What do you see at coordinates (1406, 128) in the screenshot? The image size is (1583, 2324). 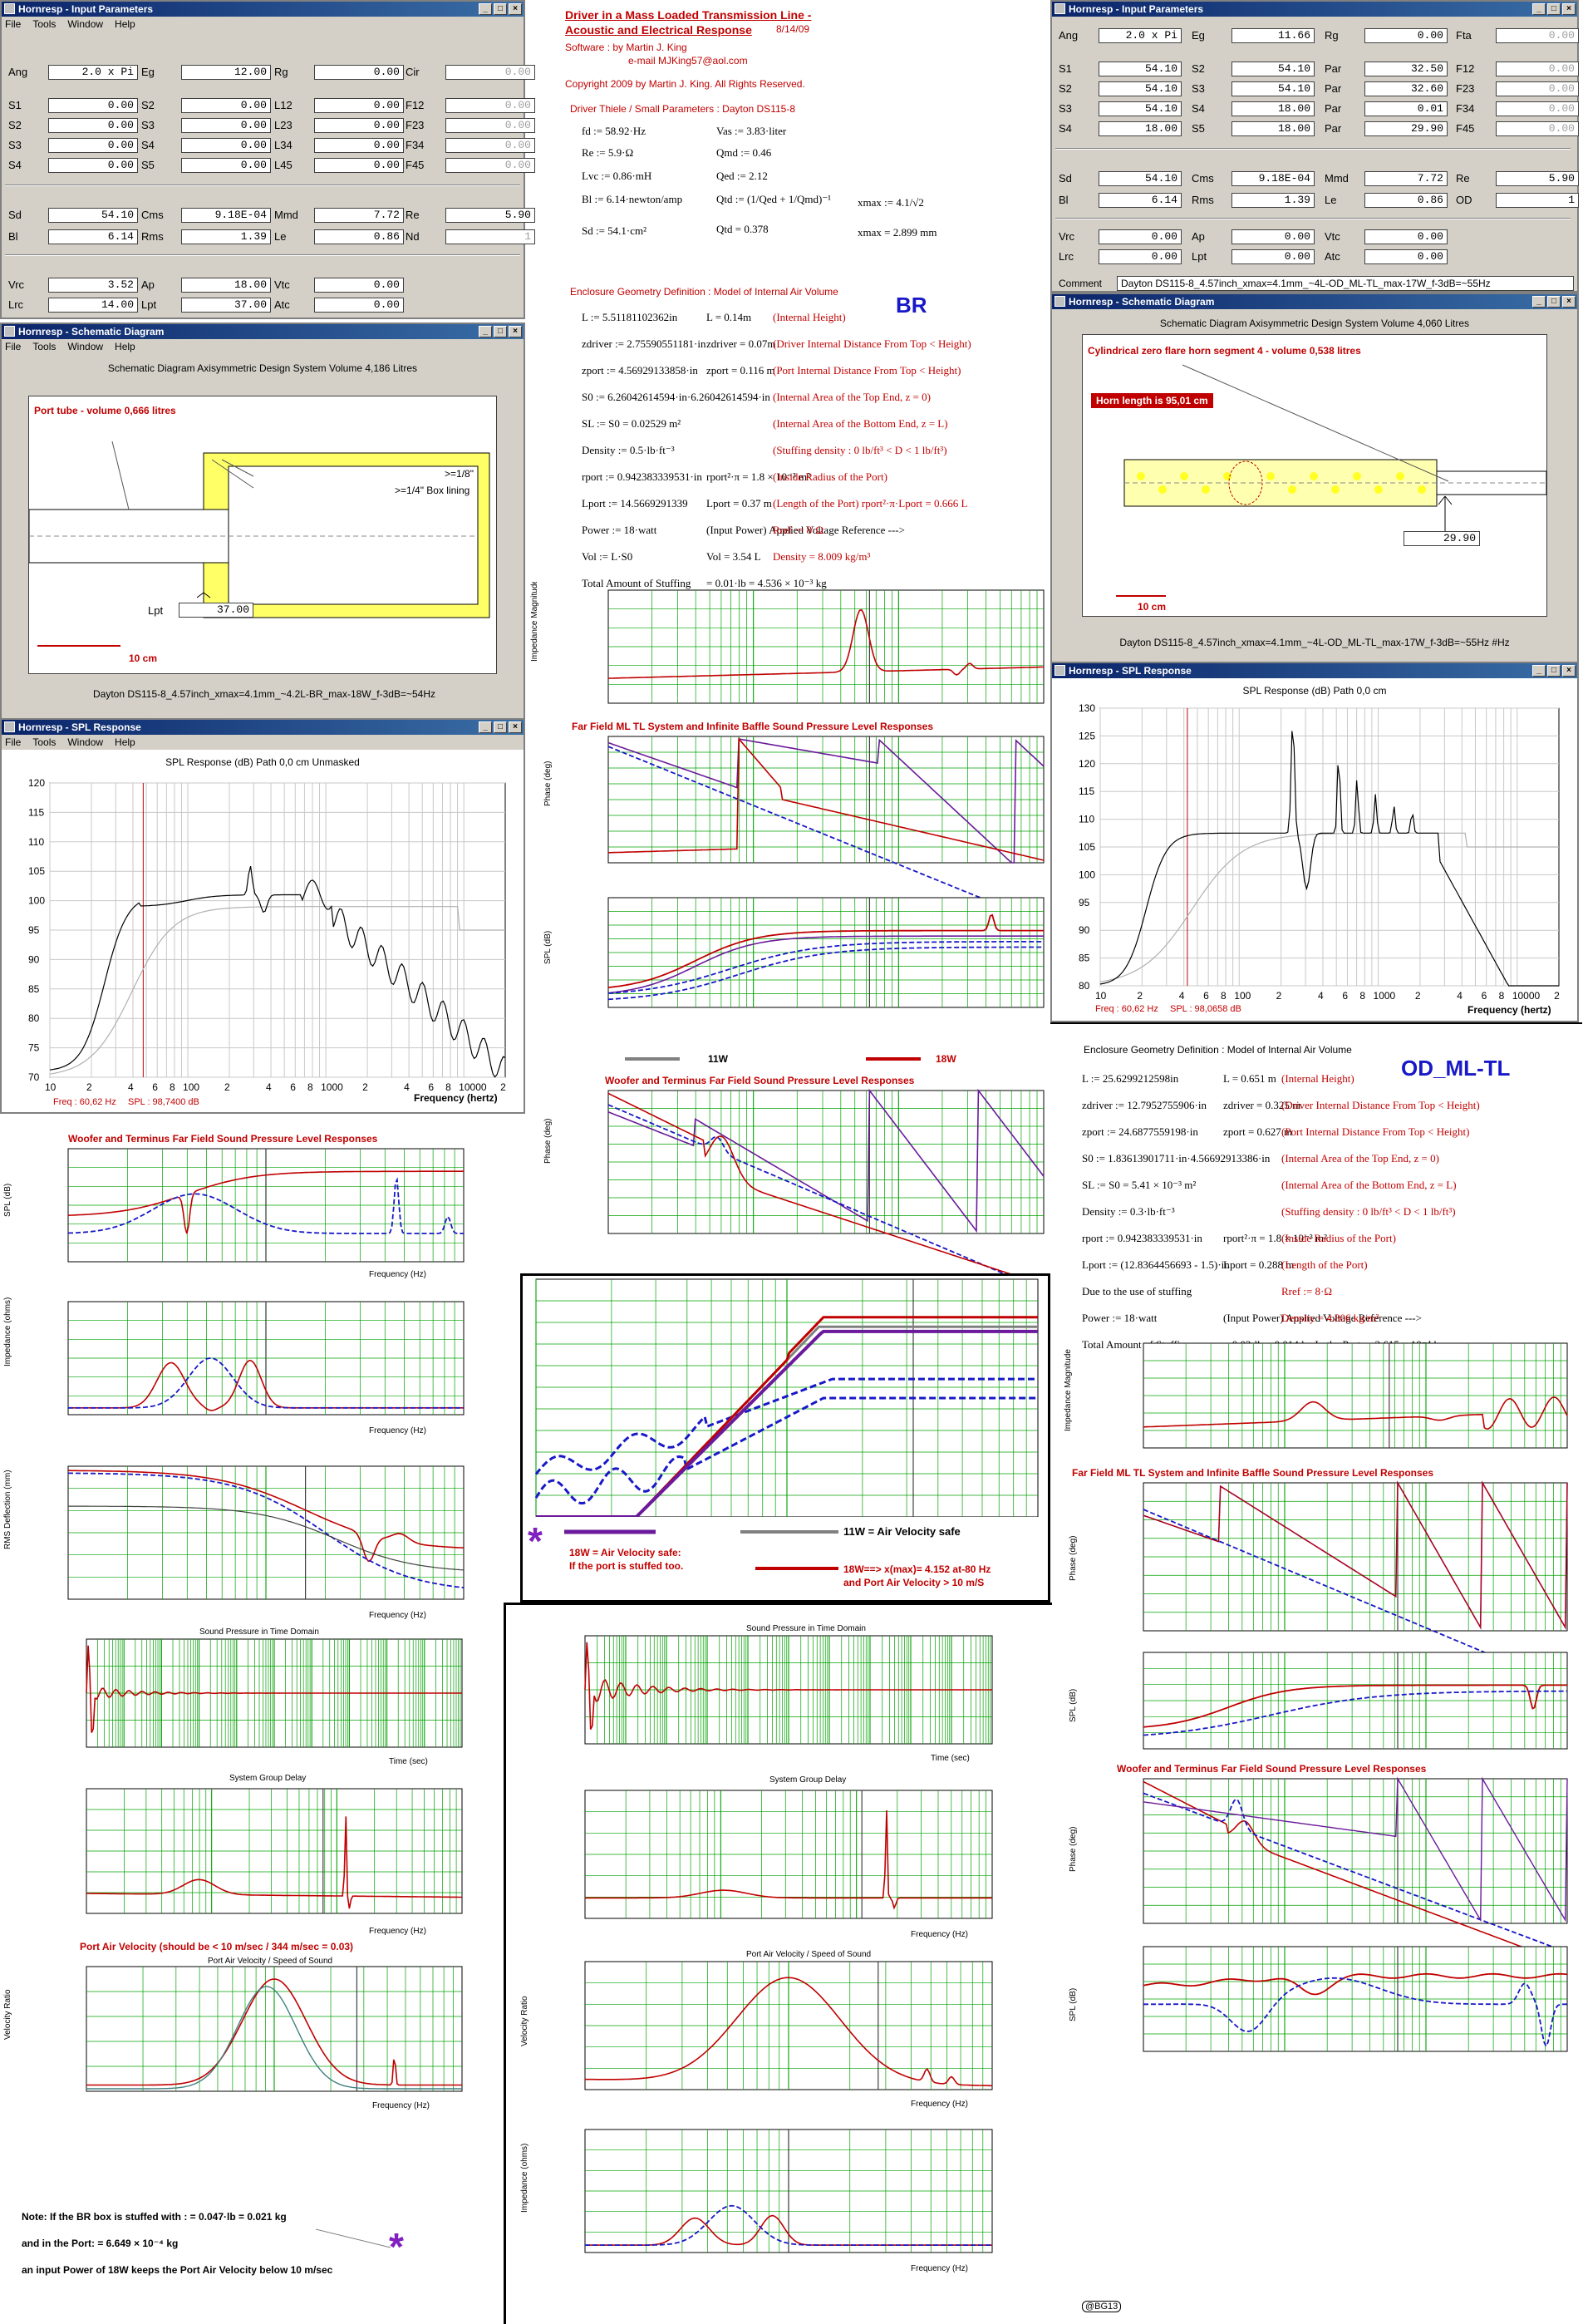 I see `param-value: 29.90` at bounding box center [1406, 128].